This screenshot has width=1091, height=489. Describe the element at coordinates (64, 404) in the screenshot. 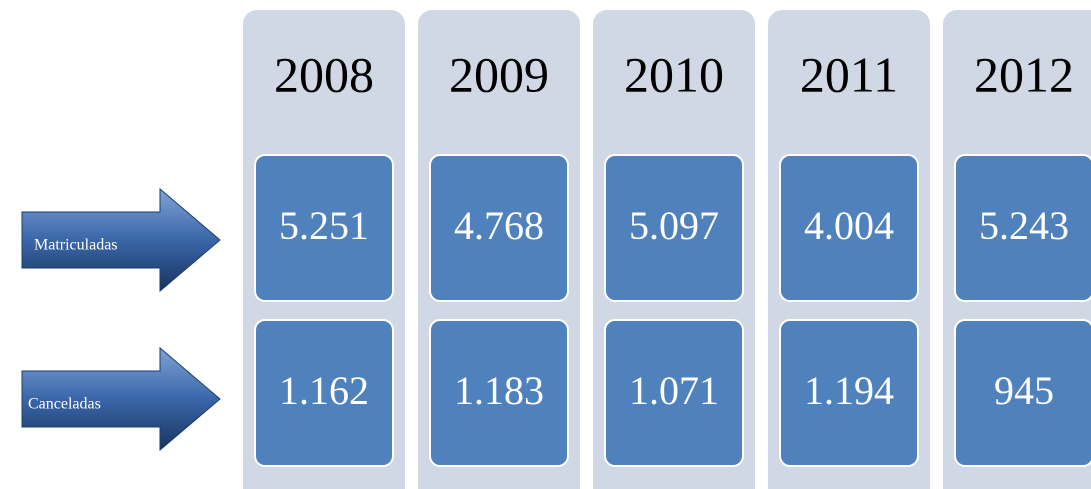

I see `arrow-label: Canceladas` at that location.